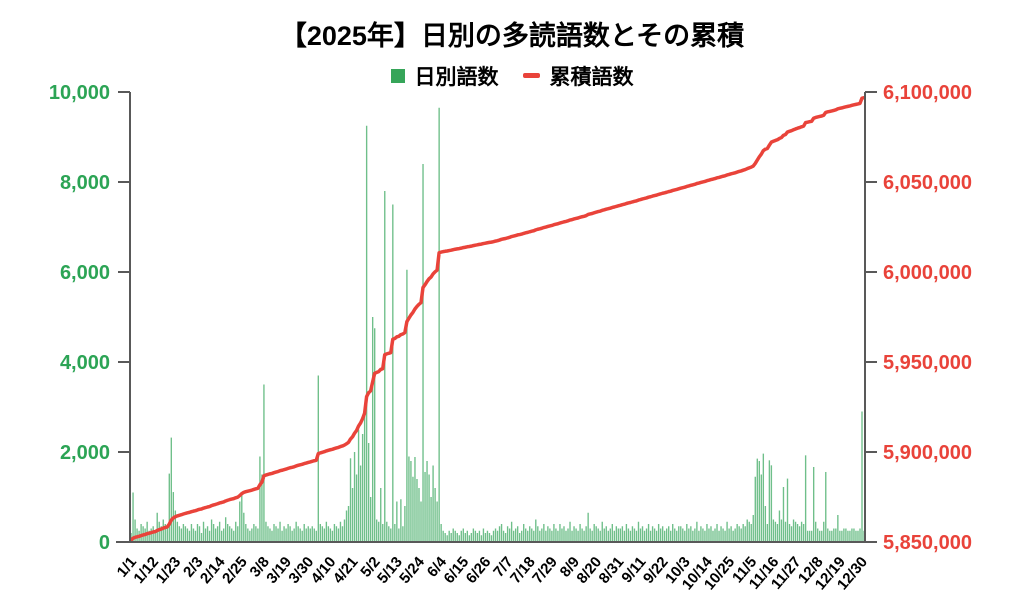 The height and width of the screenshot is (614, 1024). I want to click on right-axis-tick-label: 6,050,000, so click(927, 183).